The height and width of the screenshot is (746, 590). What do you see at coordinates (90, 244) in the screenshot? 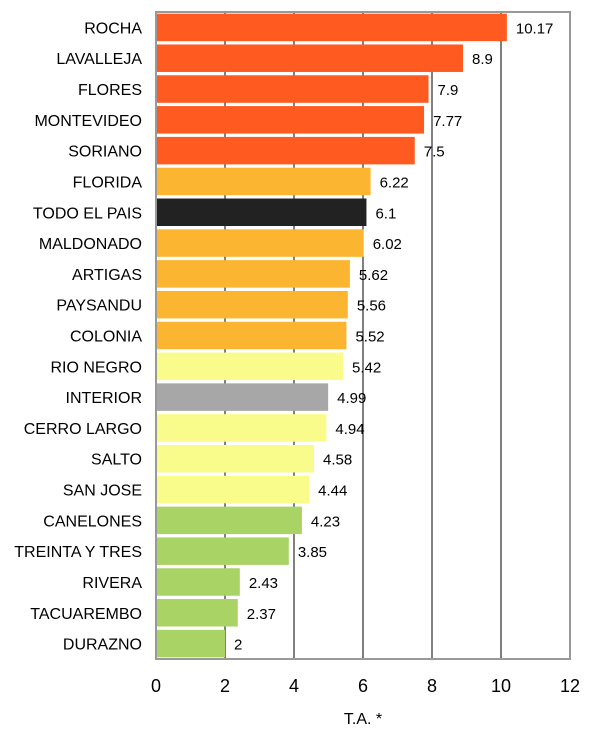
I see `category-label: MALDONADO` at bounding box center [90, 244].